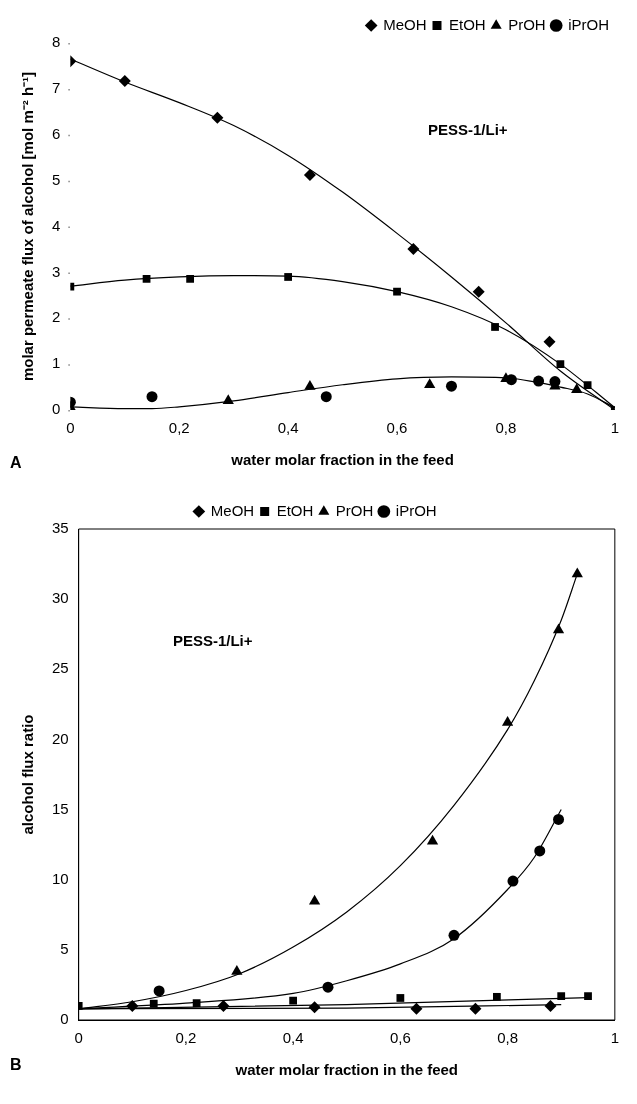 The image size is (637, 1104). What do you see at coordinates (60, 808) in the screenshot?
I see `y-tick-label: 15` at bounding box center [60, 808].